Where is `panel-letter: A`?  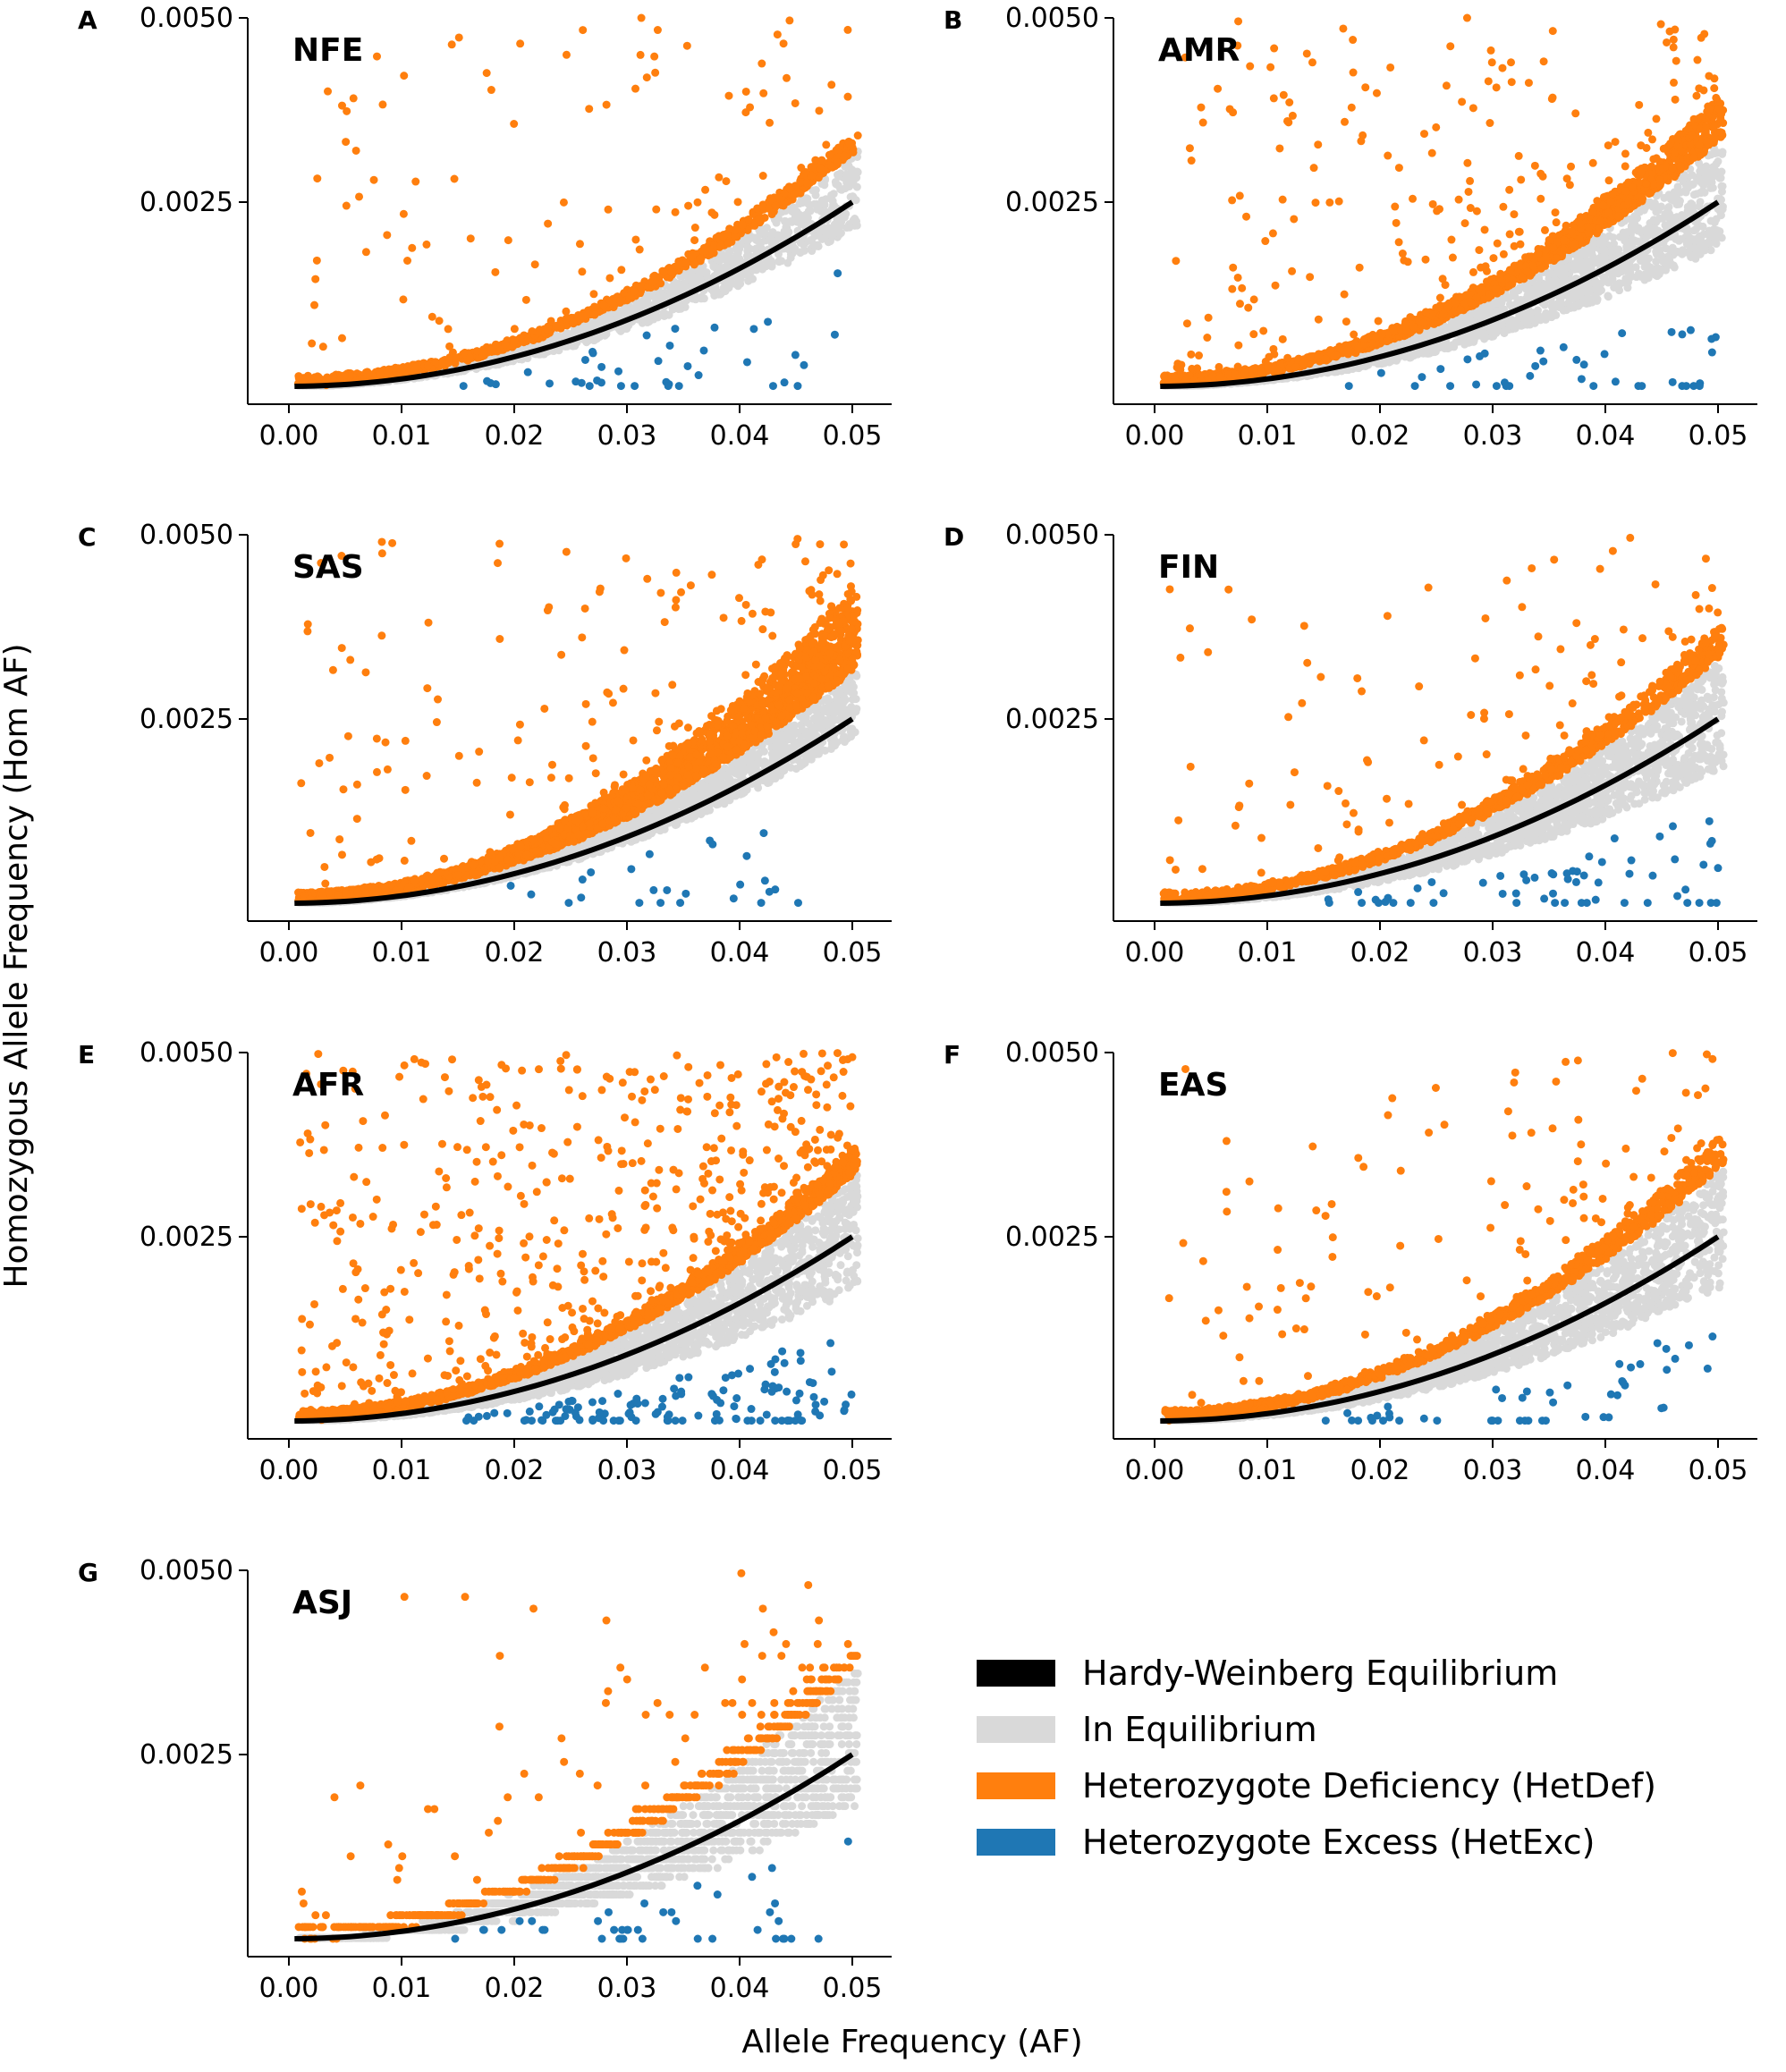 panel-letter: A is located at coordinates (87, 20).